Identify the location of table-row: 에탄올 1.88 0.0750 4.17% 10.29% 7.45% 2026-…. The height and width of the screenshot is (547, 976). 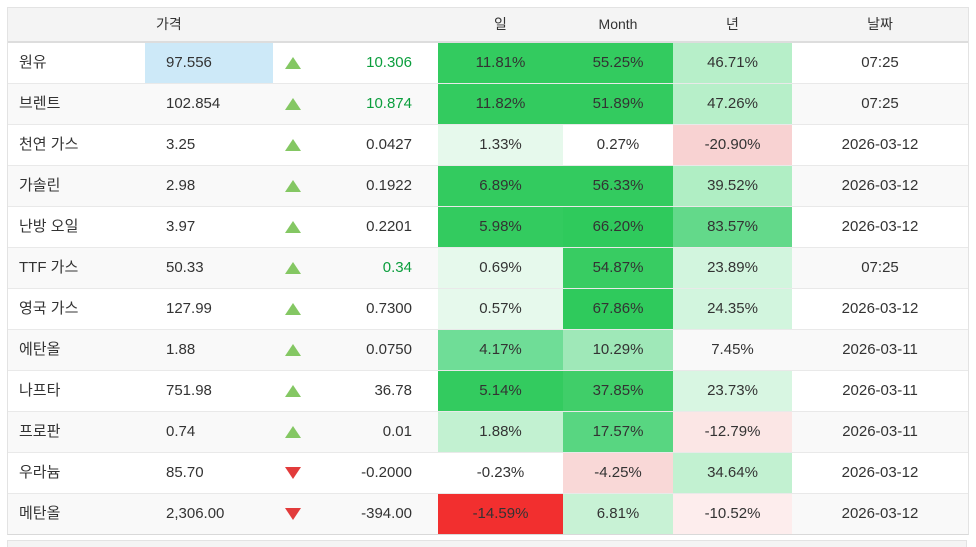
(488, 349).